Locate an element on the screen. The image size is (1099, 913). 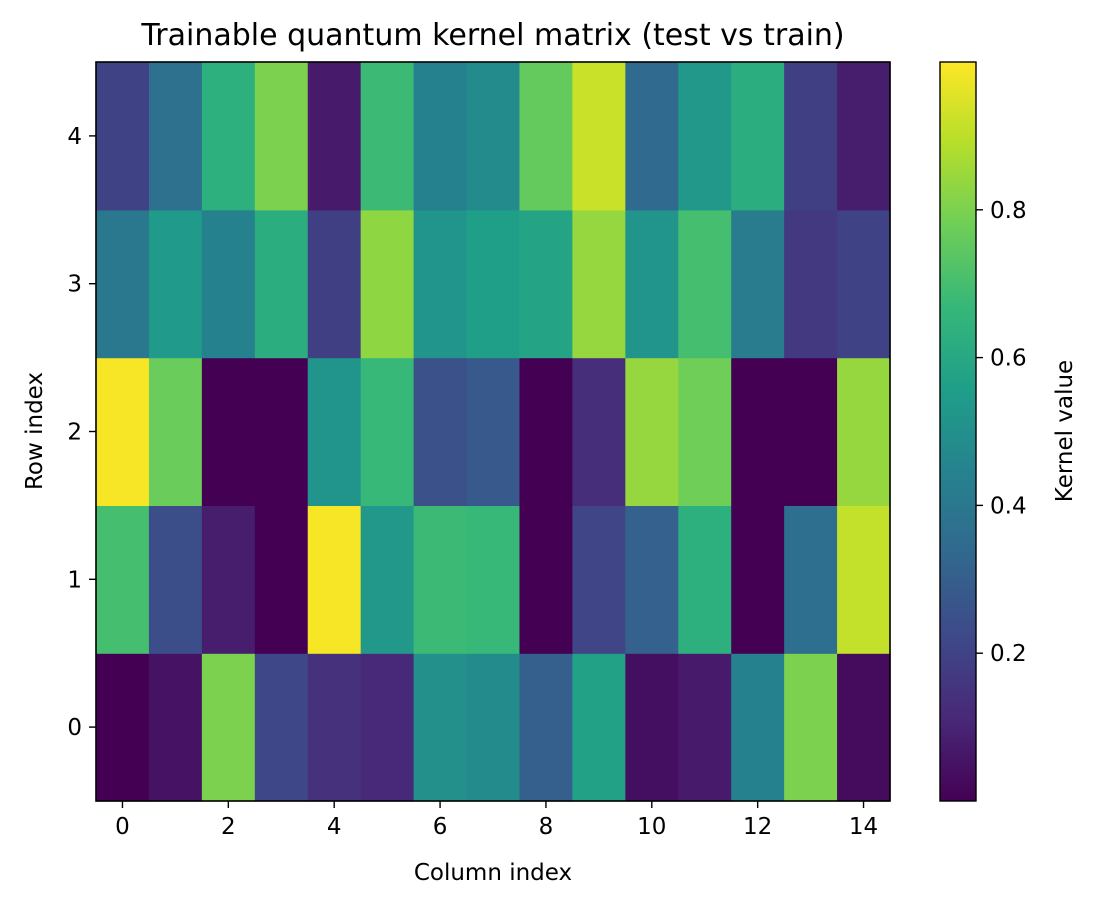
heatmap-cell-r0-c0 is located at coordinates (123, 727).